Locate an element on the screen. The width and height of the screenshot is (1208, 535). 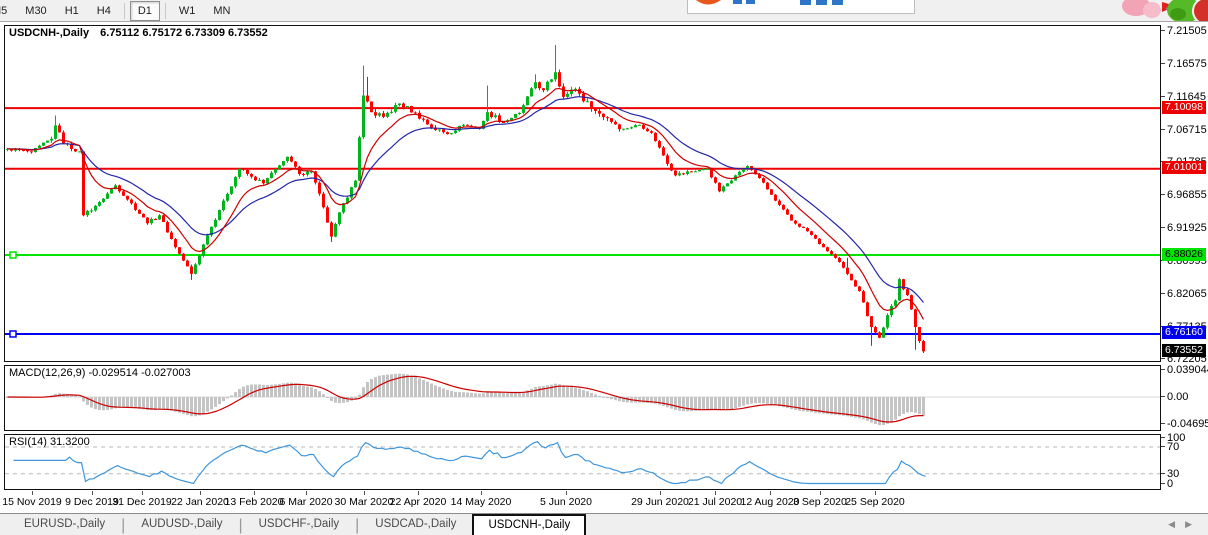
rsi-label: RSI(14) 31.3200 is located at coordinates (49, 442).